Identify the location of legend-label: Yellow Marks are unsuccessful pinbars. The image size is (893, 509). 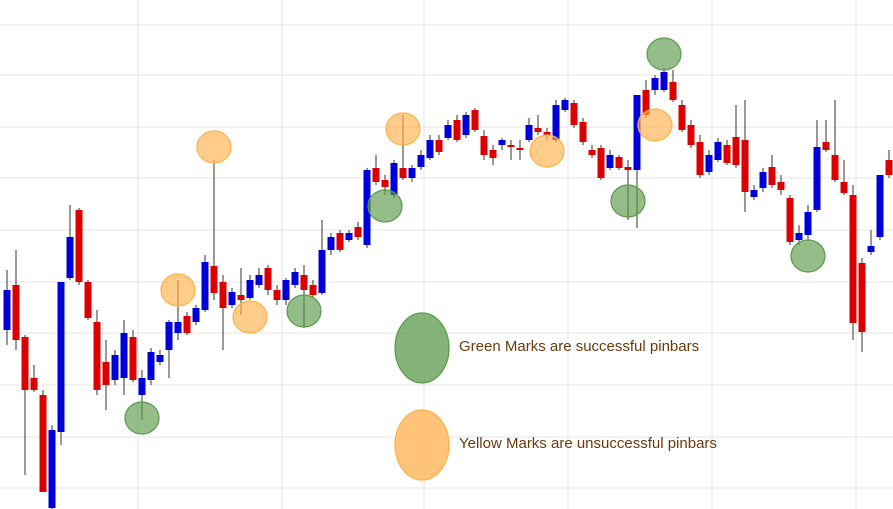
(588, 443).